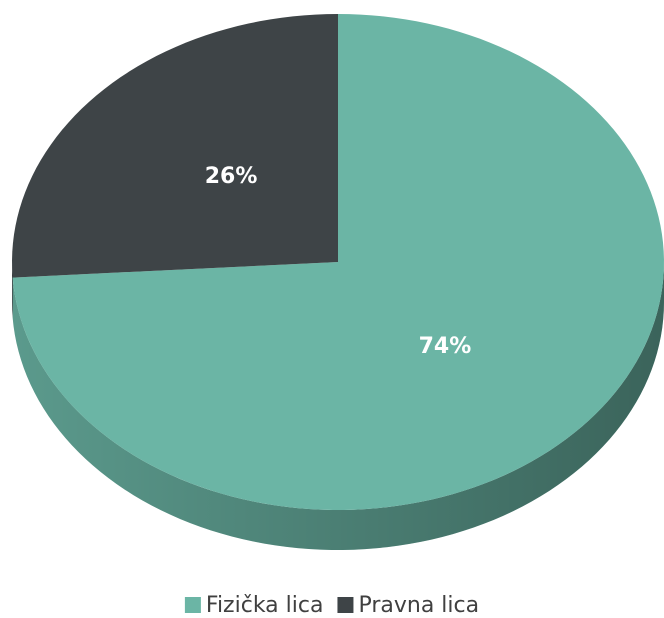  Describe the element at coordinates (445, 346) in the screenshot. I see `data-label: 74%` at that location.